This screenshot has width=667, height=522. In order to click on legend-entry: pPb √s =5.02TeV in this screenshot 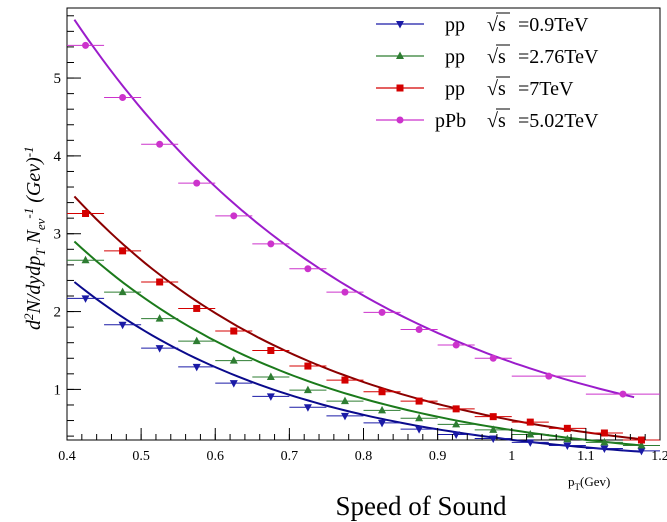, I will do `click(487, 120)`.